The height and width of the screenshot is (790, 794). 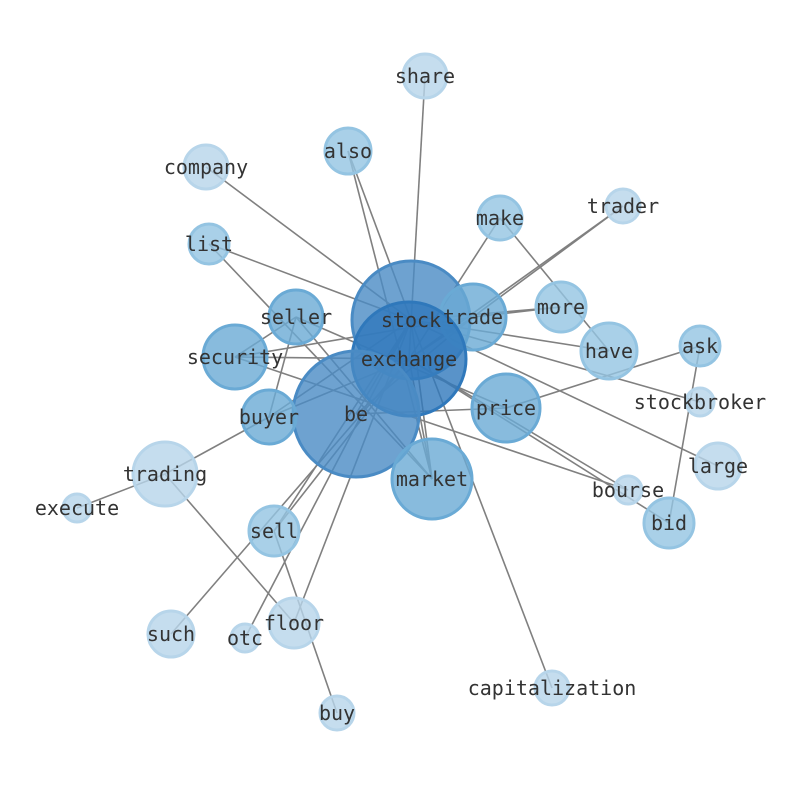 I want to click on node-label-seller: seller, so click(x=296, y=317).